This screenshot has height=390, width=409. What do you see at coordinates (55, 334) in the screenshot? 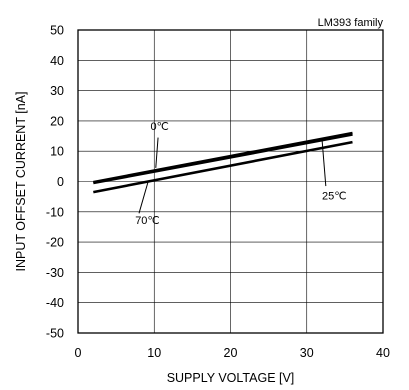
I see `y-tick-label: -50` at bounding box center [55, 334].